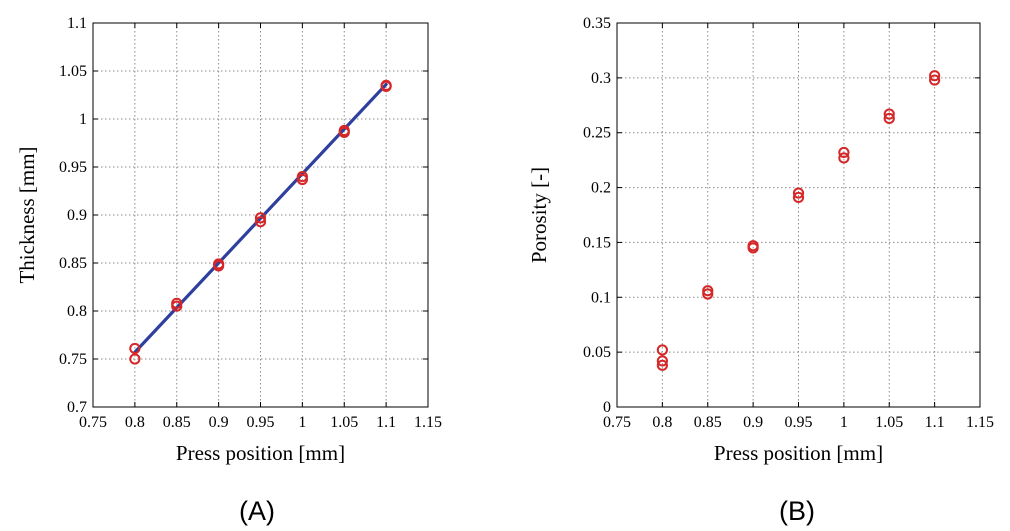  What do you see at coordinates (257, 511) in the screenshot?
I see `panel-label: (A)` at bounding box center [257, 511].